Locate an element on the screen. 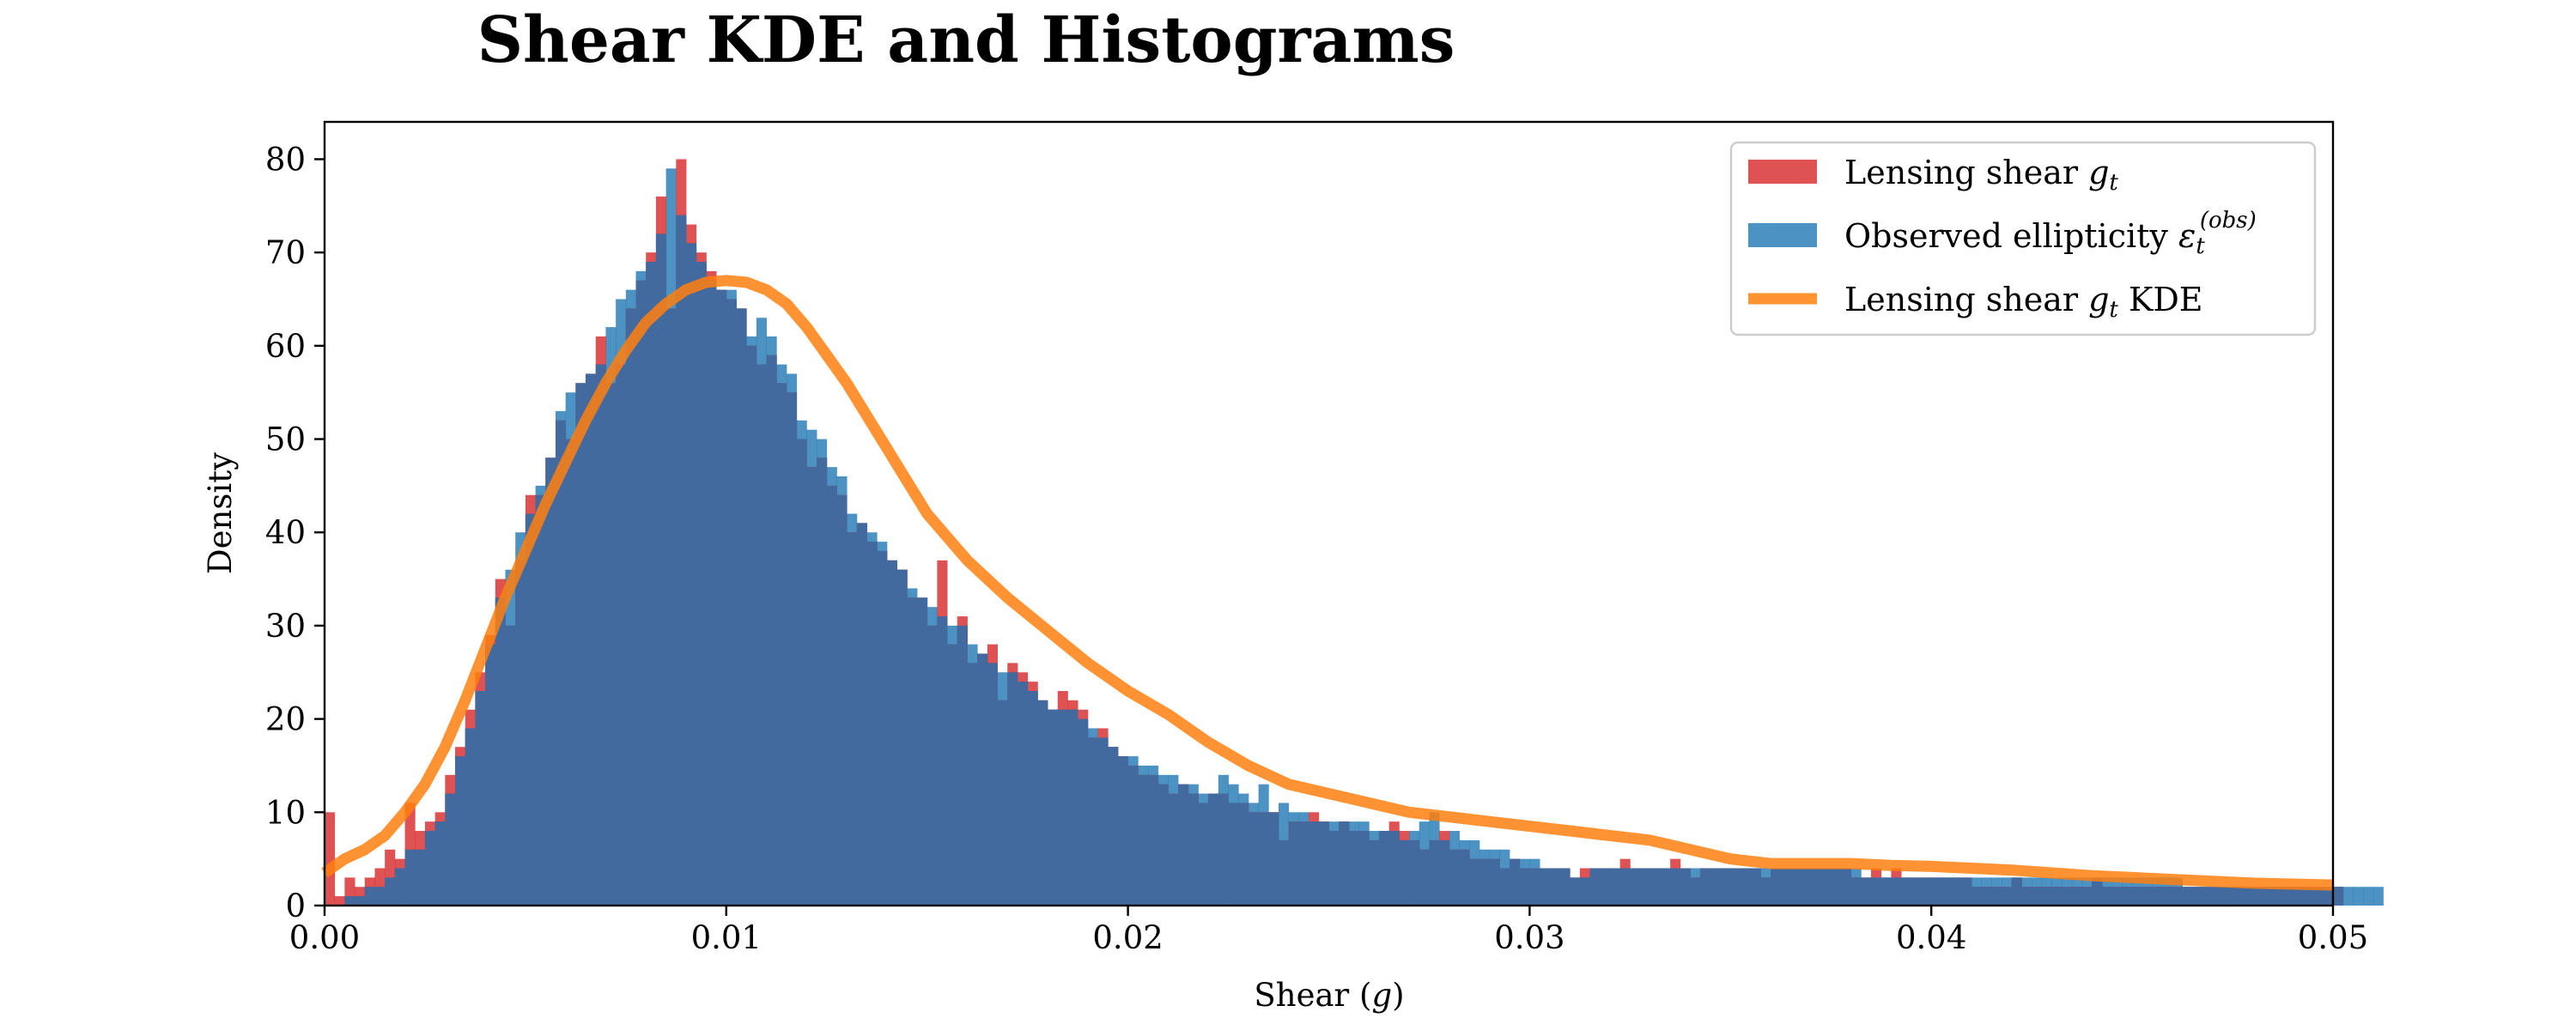  y-tick-label: 60 is located at coordinates (285, 346).